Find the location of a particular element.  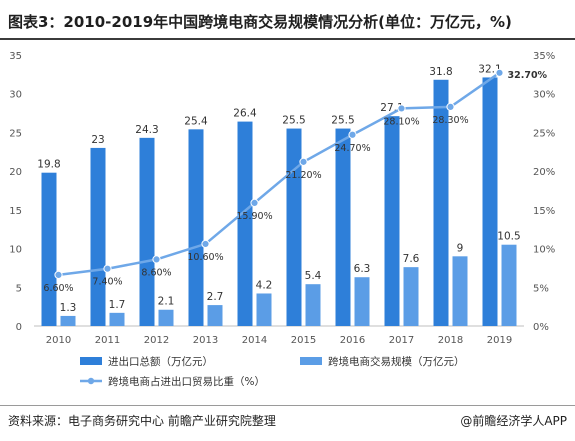

y-tick-label: 20 is located at coordinates (15, 172).